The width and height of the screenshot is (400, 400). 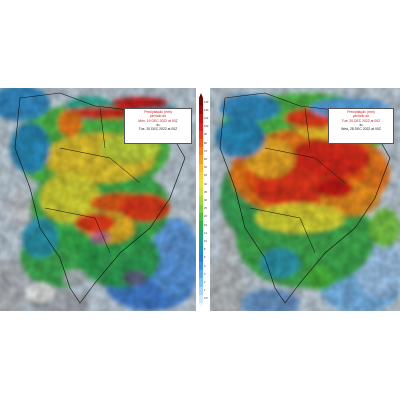 I want to click on colorbar-max-arrow-icon, so click(x=201, y=95).